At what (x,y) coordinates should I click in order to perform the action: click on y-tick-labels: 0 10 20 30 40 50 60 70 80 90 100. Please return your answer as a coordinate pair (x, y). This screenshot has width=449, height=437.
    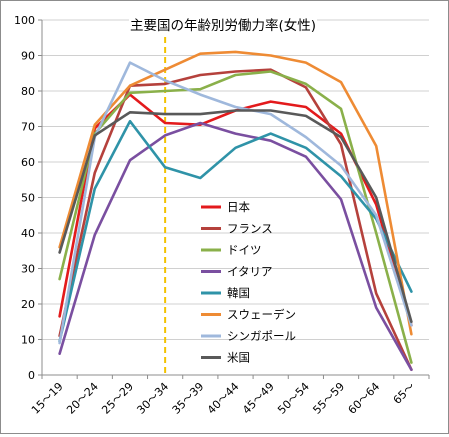
    Looking at the image, I should click on (24, 198).